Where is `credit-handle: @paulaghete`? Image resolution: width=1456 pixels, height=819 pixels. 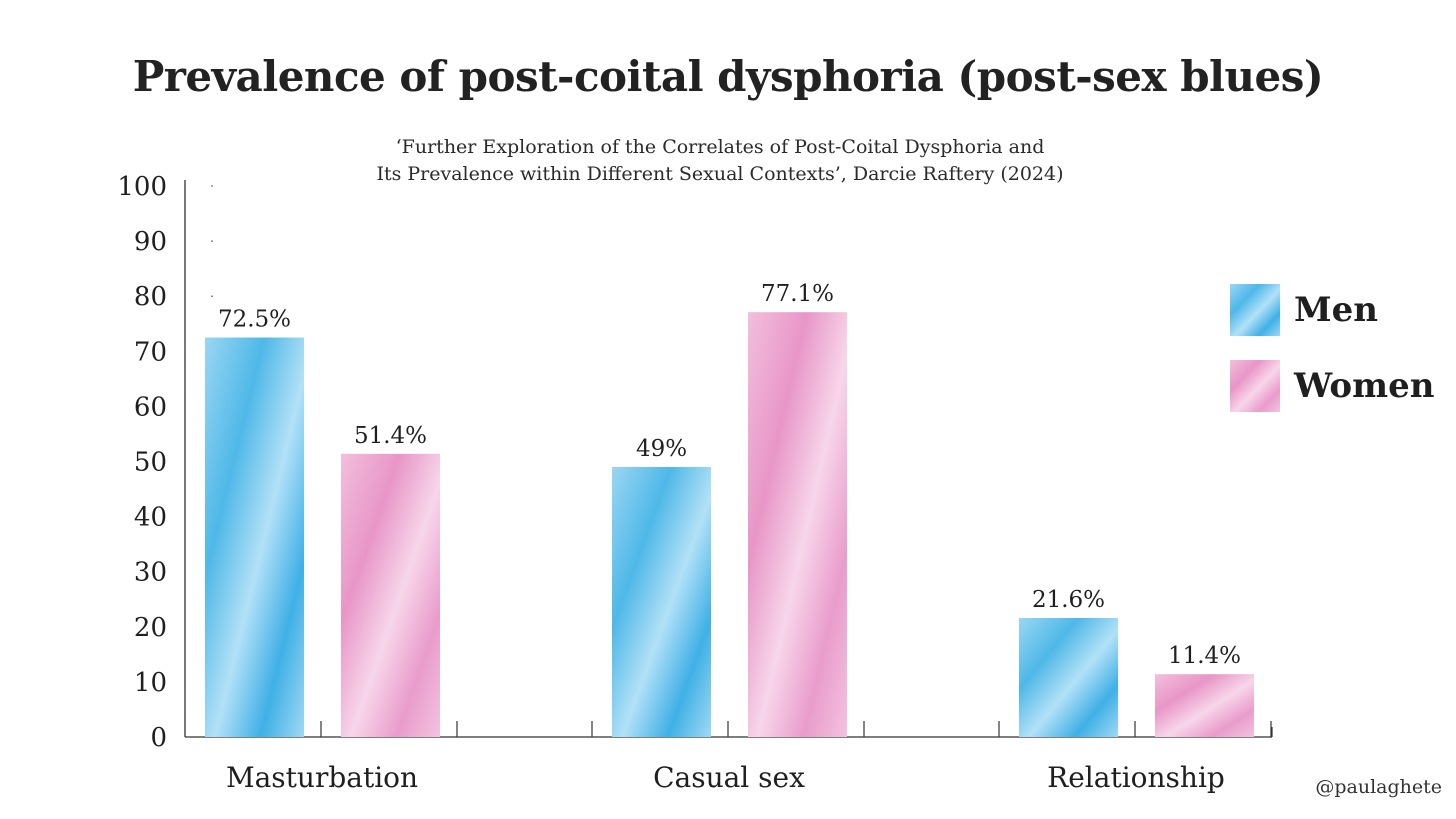
credit-handle: @paulaghete is located at coordinates (1378, 787).